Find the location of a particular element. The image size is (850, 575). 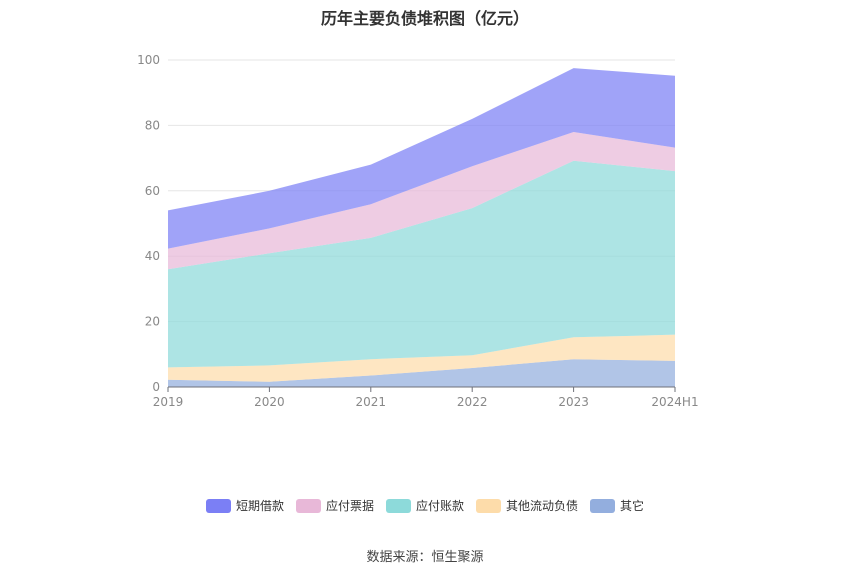

y-tick-label: 20 is located at coordinates (152, 322).